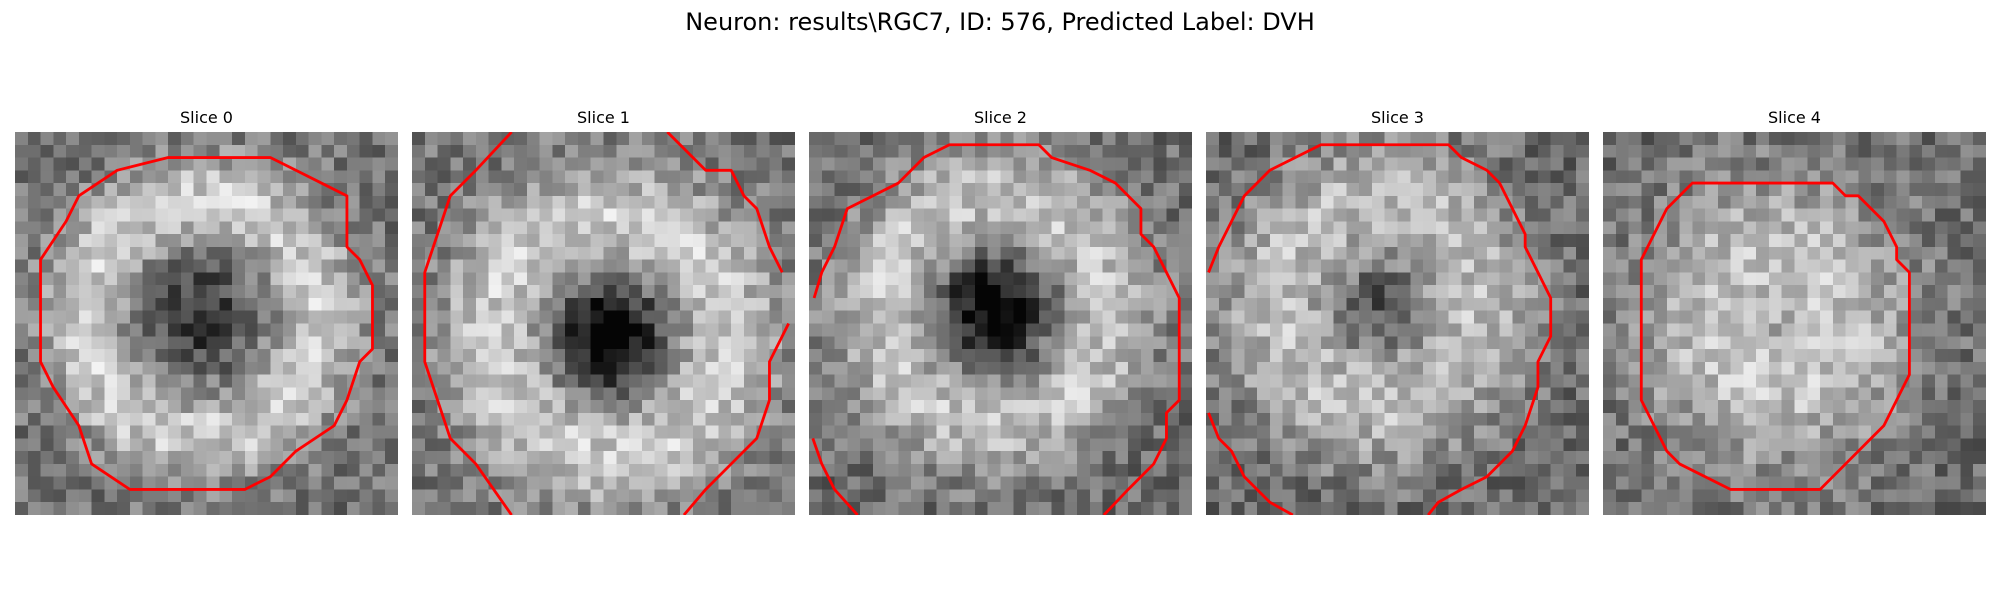 The image size is (2000, 600). What do you see at coordinates (1000, 117) in the screenshot?
I see `slice-title: Slice 2` at bounding box center [1000, 117].